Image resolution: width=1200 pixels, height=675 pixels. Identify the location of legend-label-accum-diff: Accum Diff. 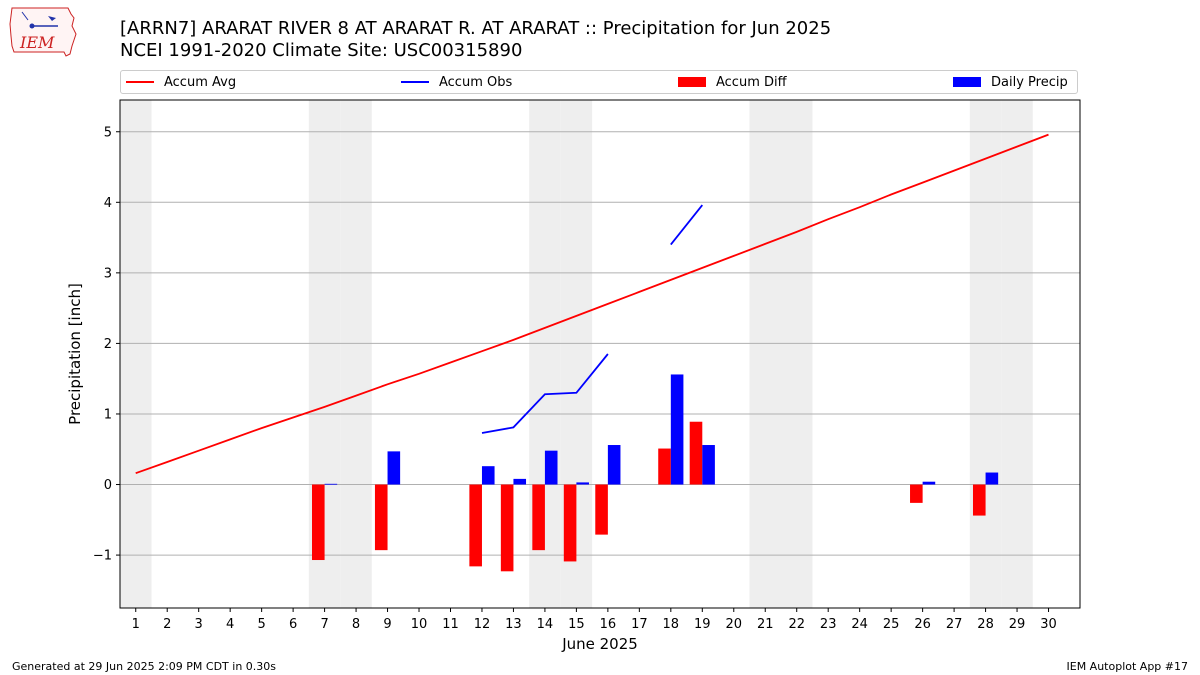
(751, 82).